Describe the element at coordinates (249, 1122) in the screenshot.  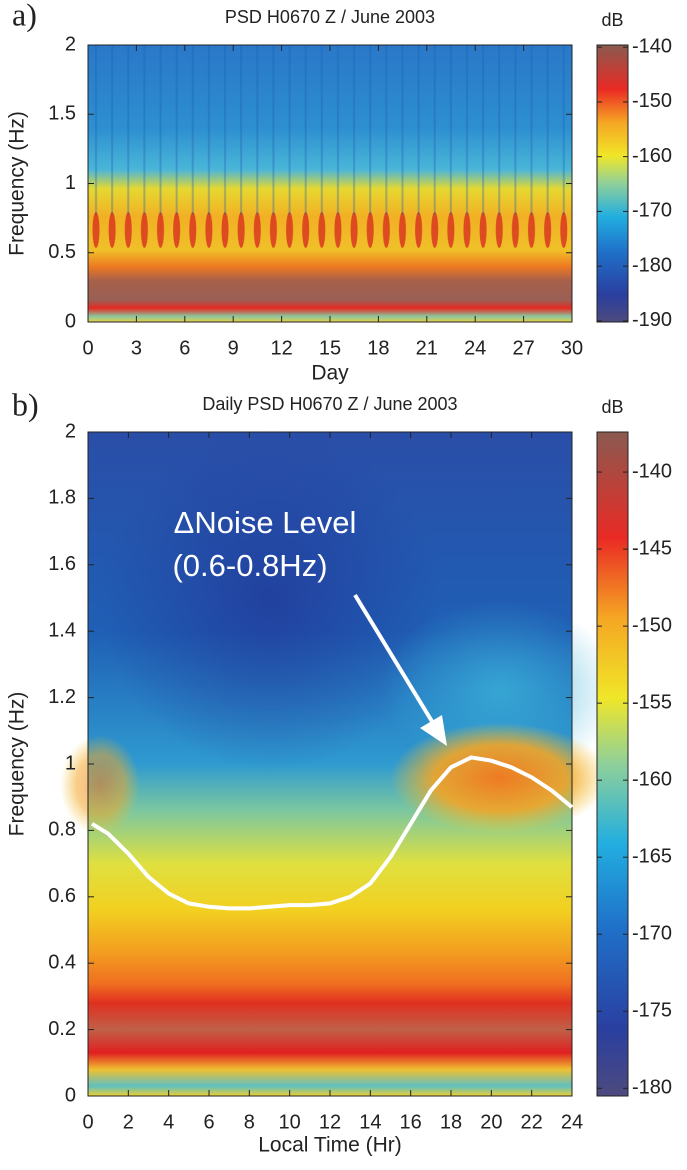
I see `x-tick-label: 8` at that location.